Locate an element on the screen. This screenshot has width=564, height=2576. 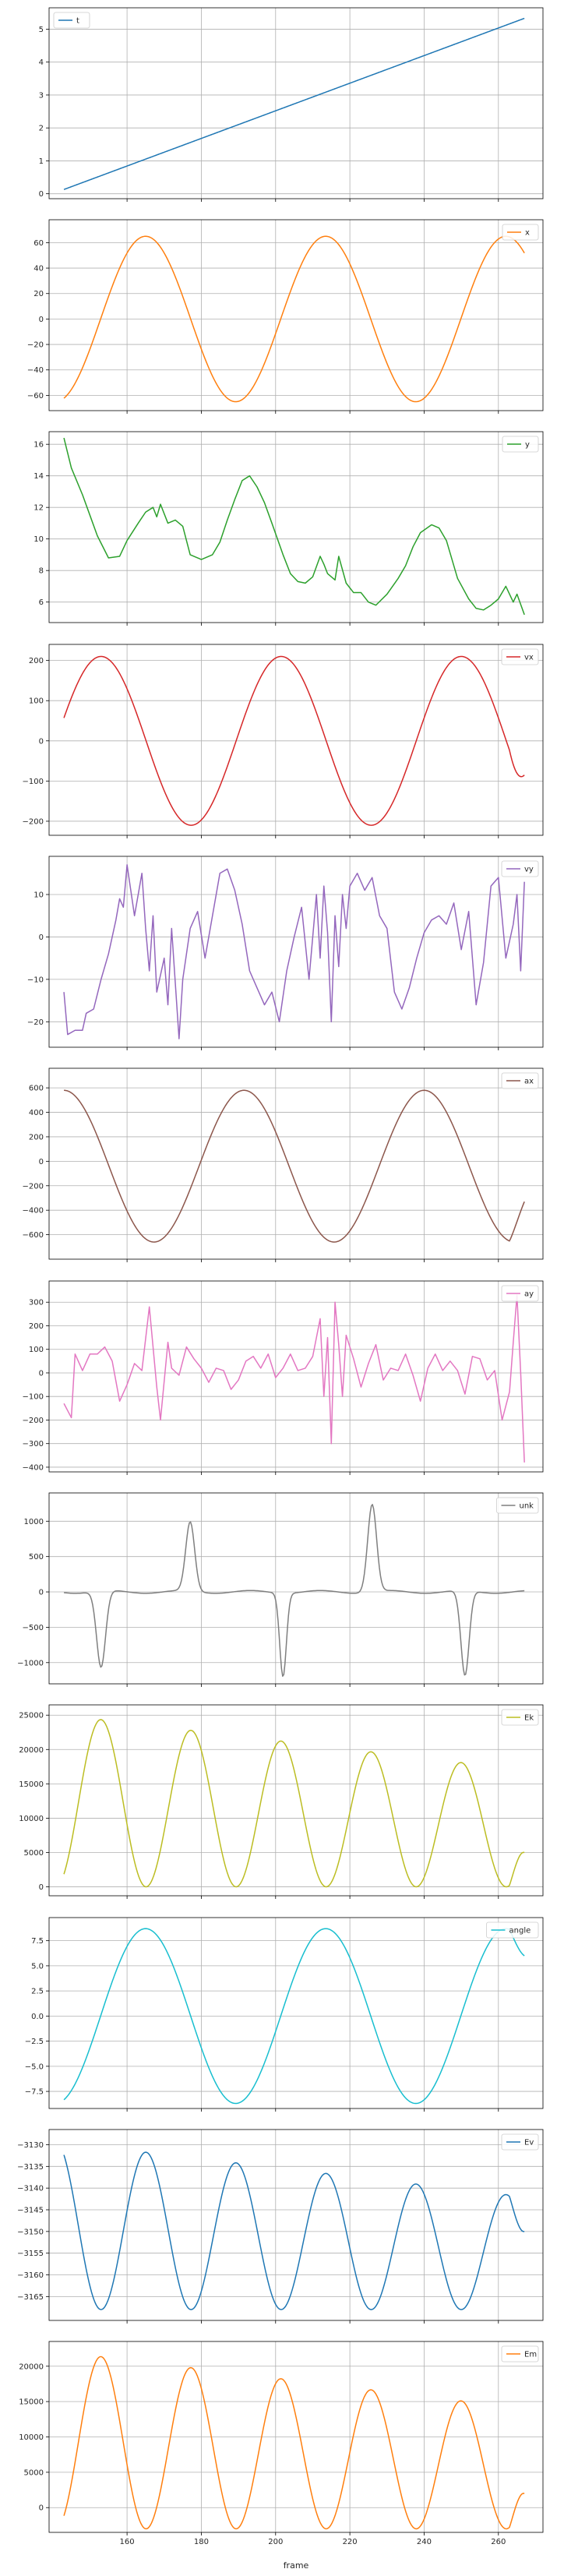
y-tick-label: −2.5 is located at coordinates (34, 2042).